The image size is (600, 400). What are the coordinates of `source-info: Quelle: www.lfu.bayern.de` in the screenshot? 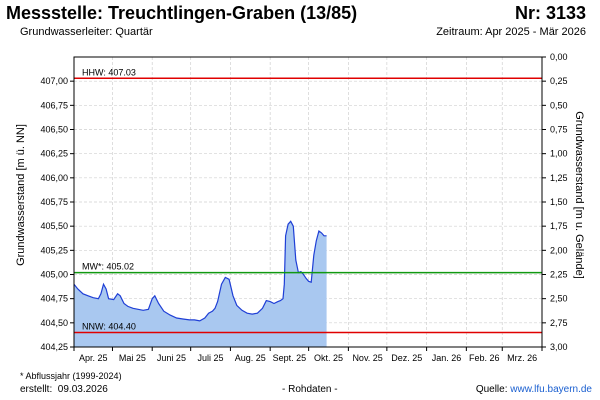 It's located at (534, 389).